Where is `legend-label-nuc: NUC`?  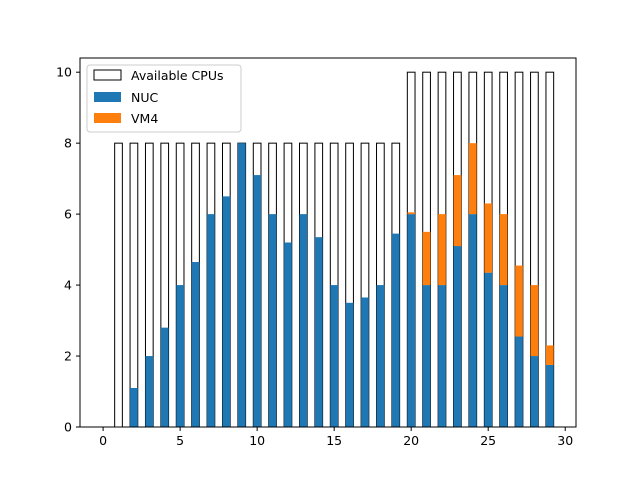 legend-label-nuc: NUC is located at coordinates (144, 97).